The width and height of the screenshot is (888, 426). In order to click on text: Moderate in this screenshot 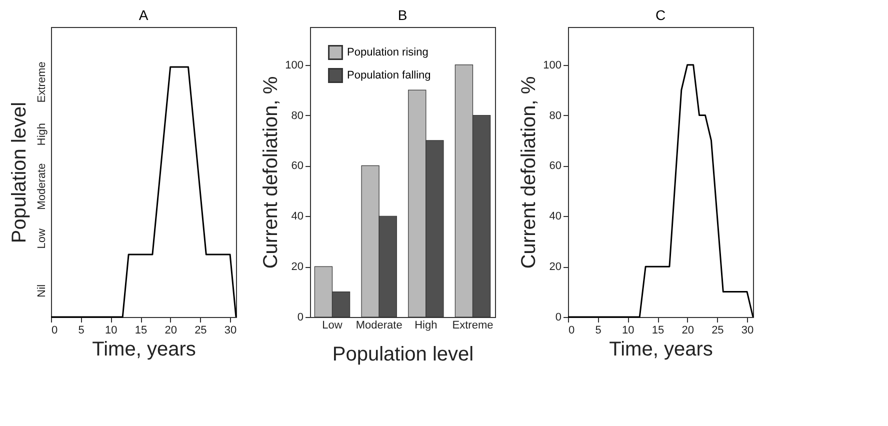, I will do `click(42, 186)`.